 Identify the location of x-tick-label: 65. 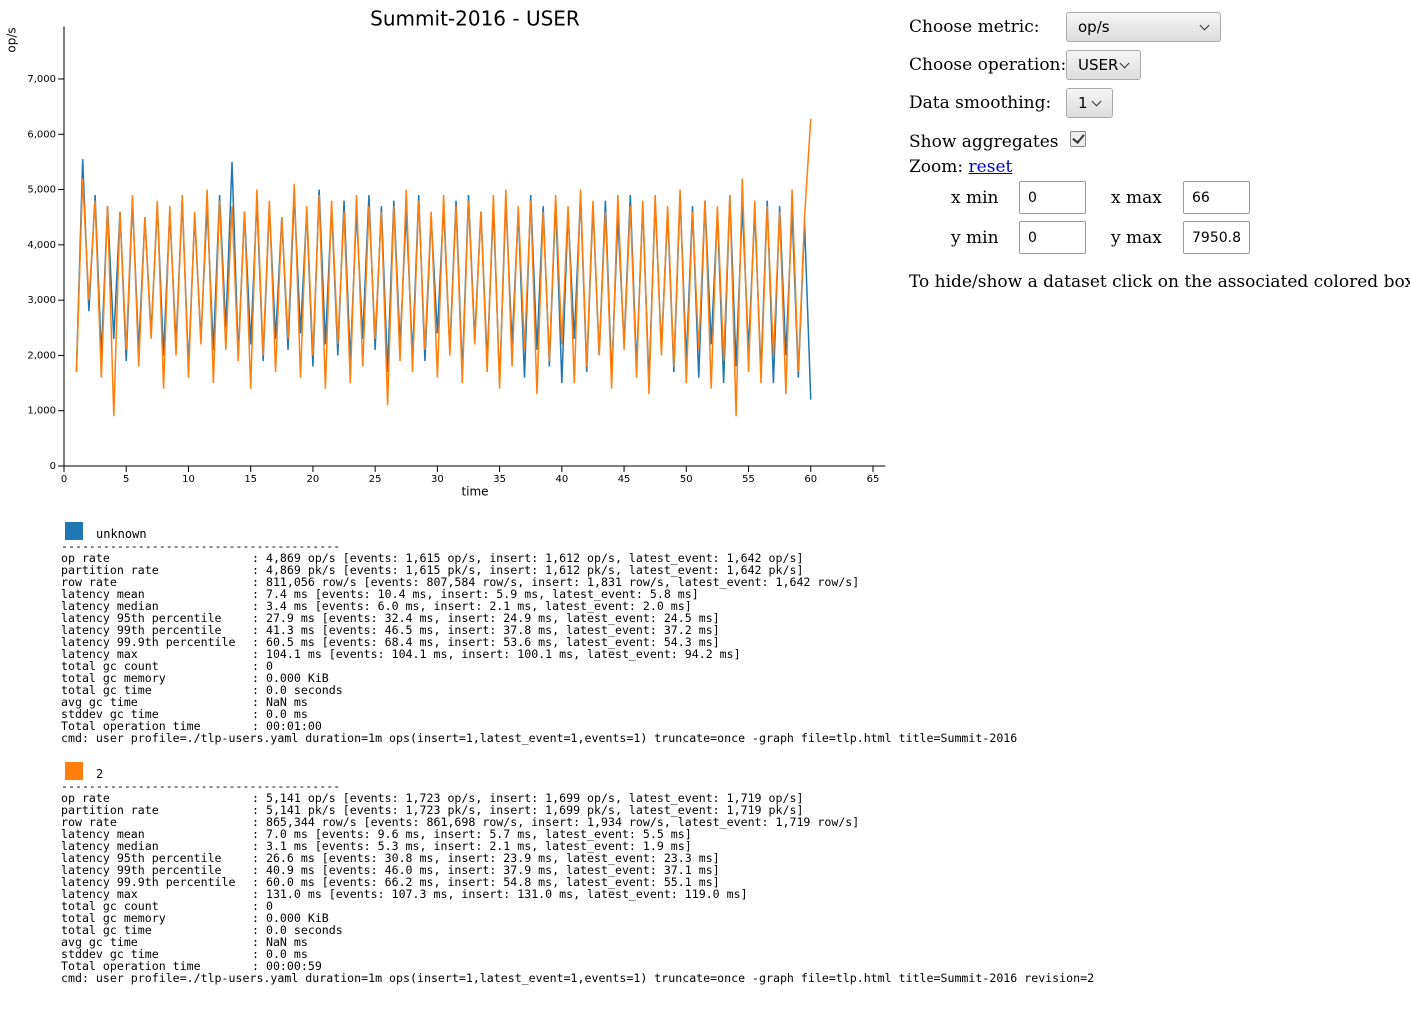
(873, 479).